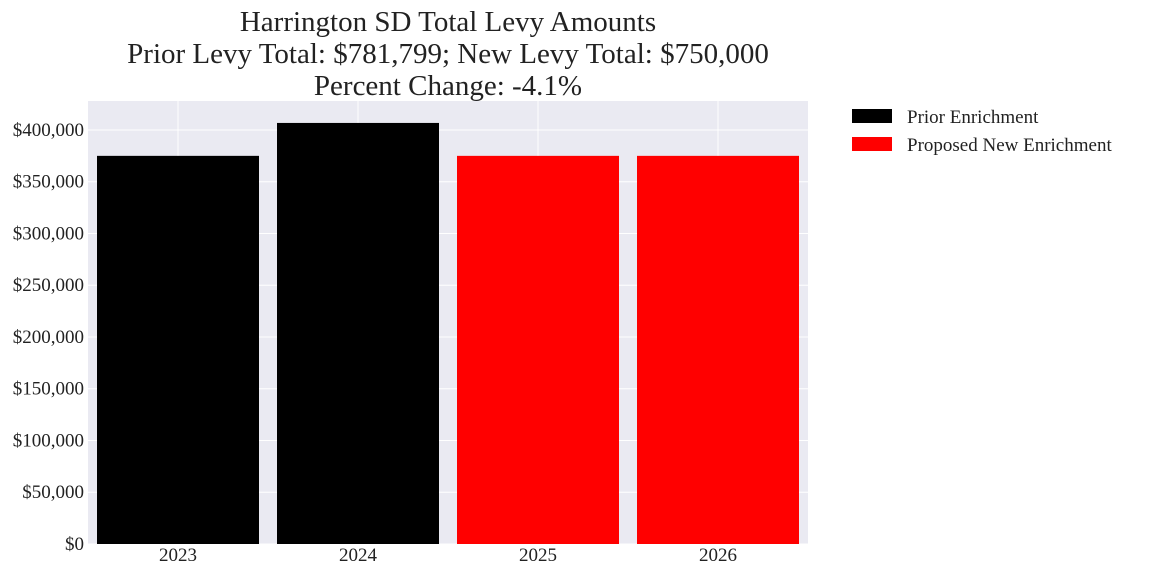 The height and width of the screenshot is (576, 1152). Describe the element at coordinates (973, 117) in the screenshot. I see `legend-label-1: Prior Enrichment` at that location.